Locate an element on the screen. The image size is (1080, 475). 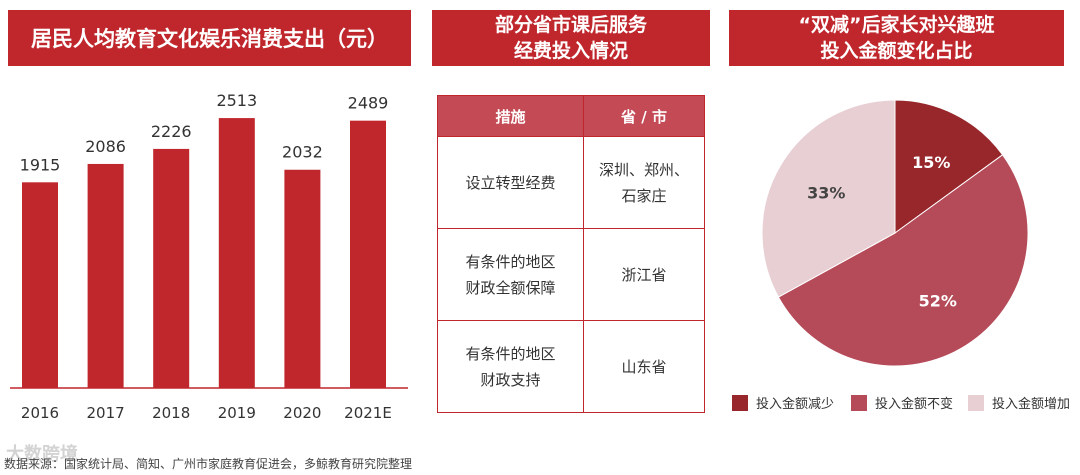
cell-text: 浙江省 is located at coordinates (644, 274).